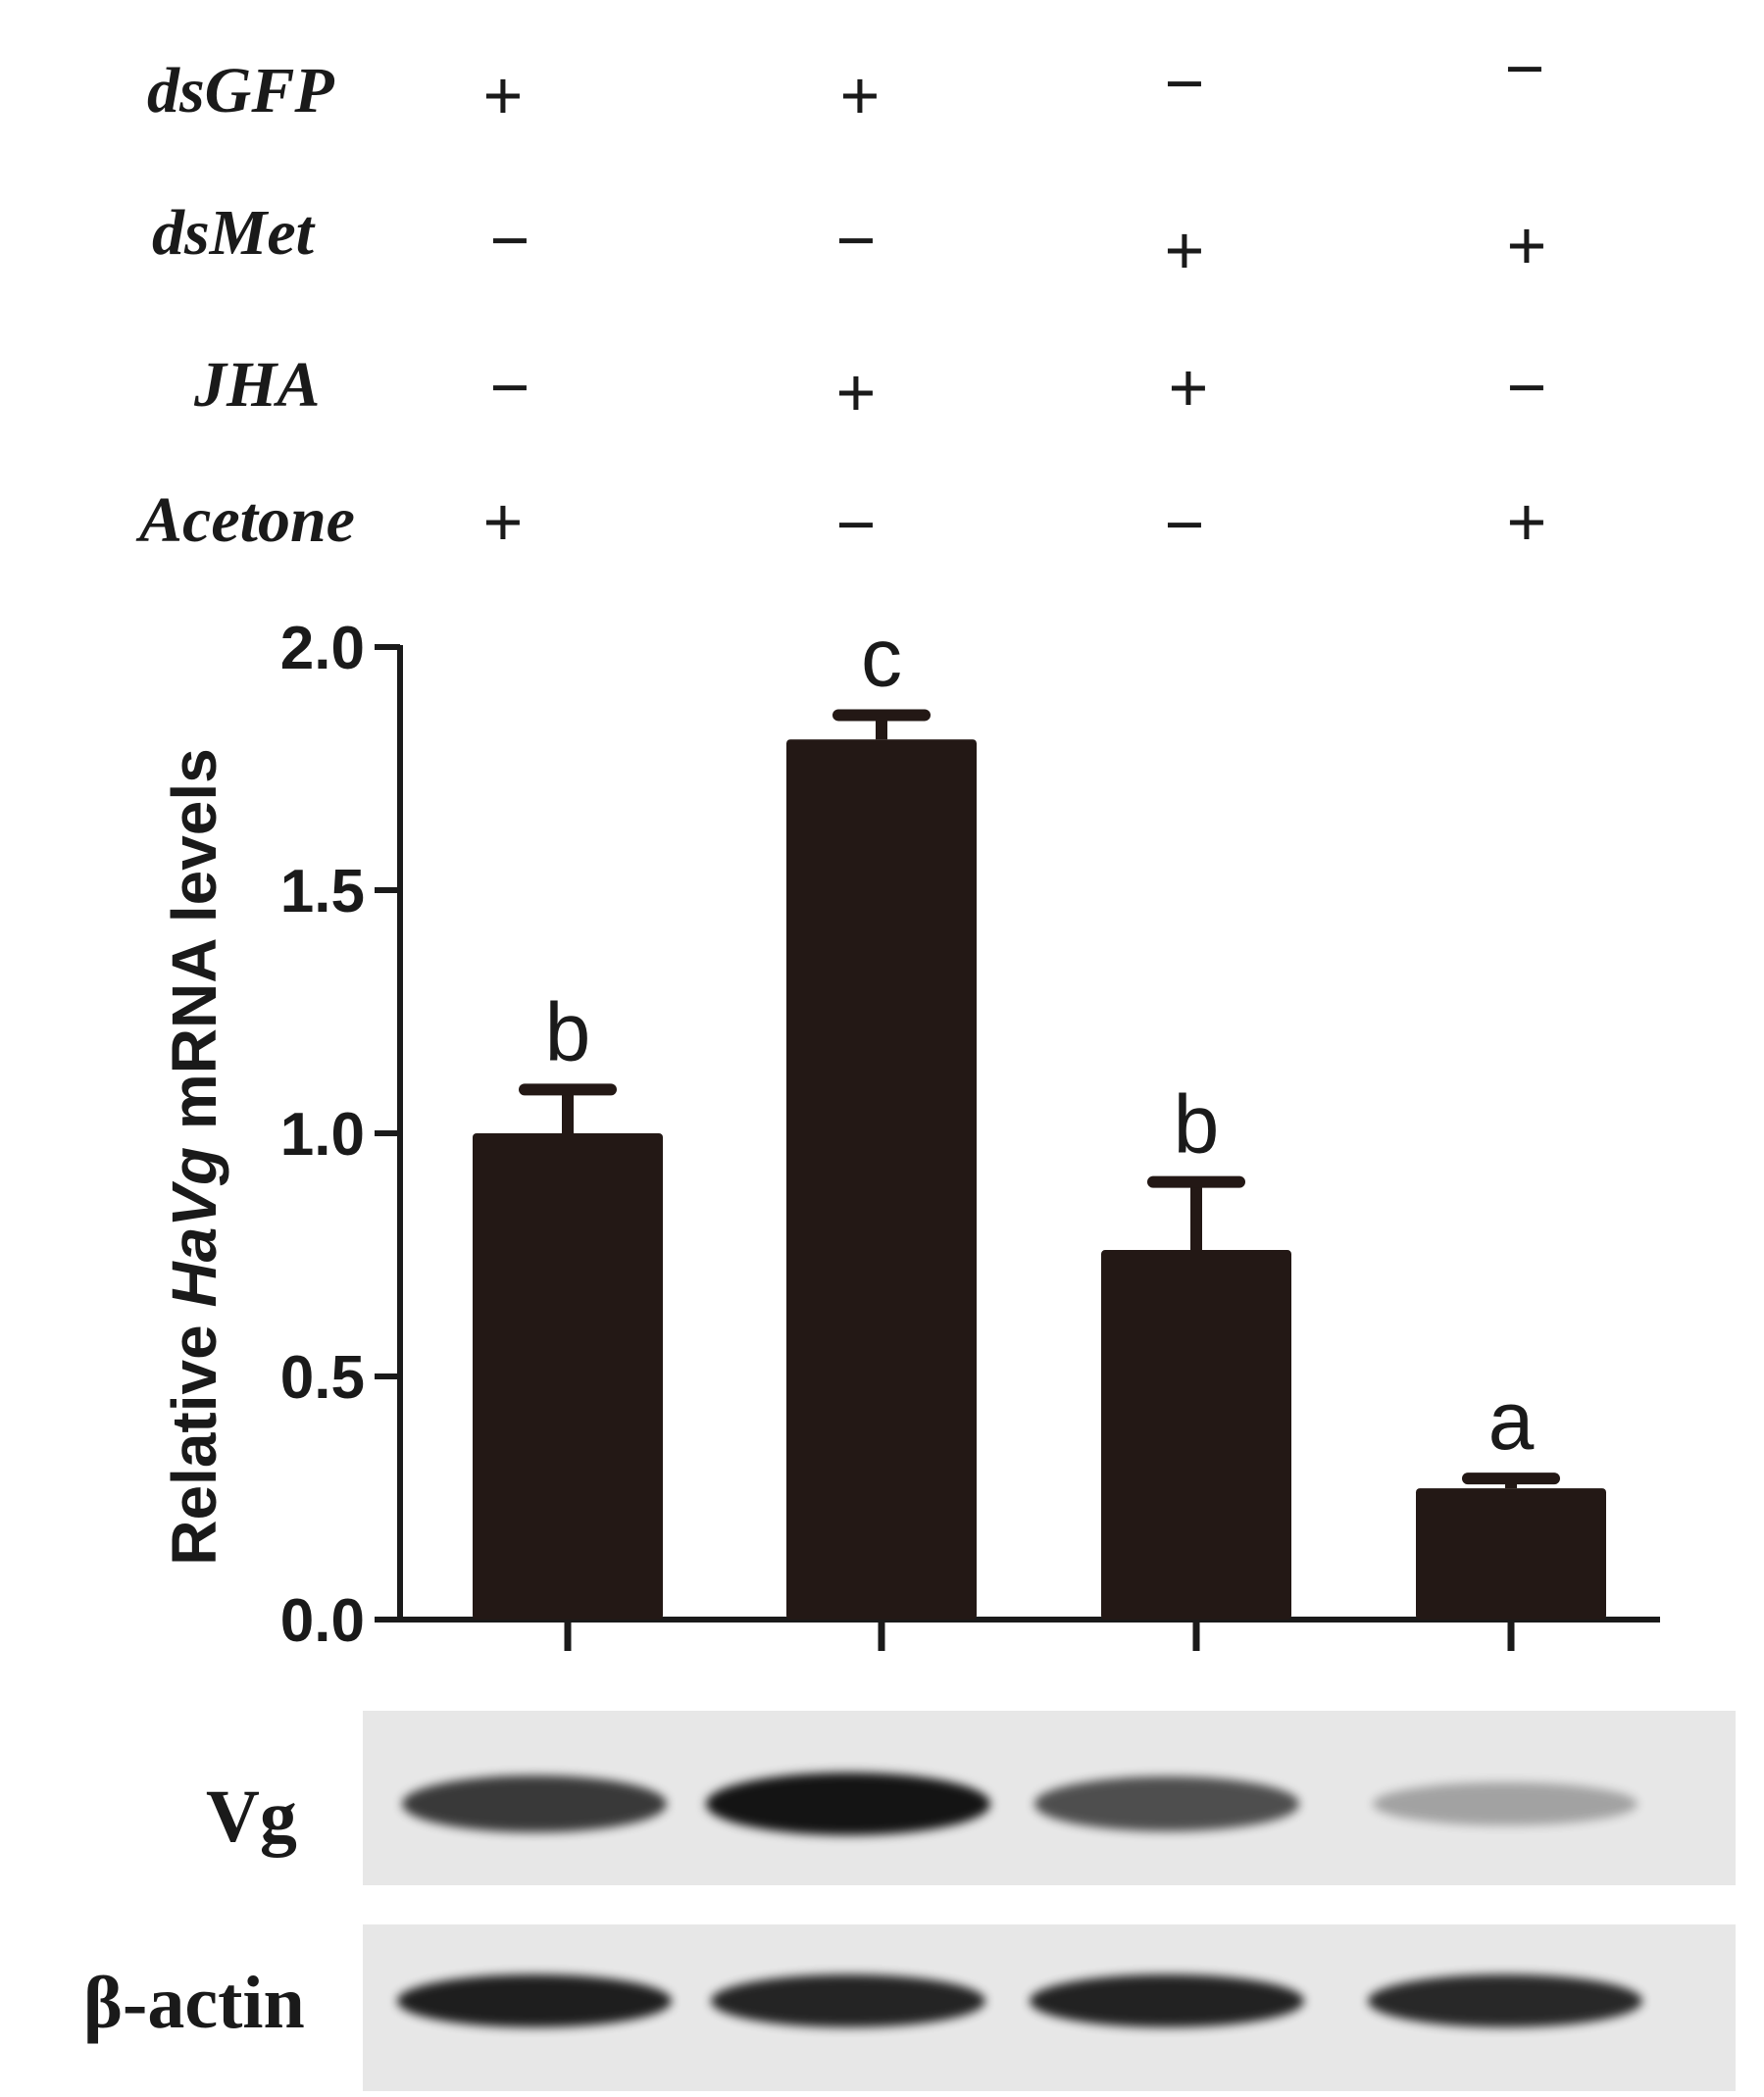  I want to click on y-axis-label-part: mRNA levels, so click(194, 947).